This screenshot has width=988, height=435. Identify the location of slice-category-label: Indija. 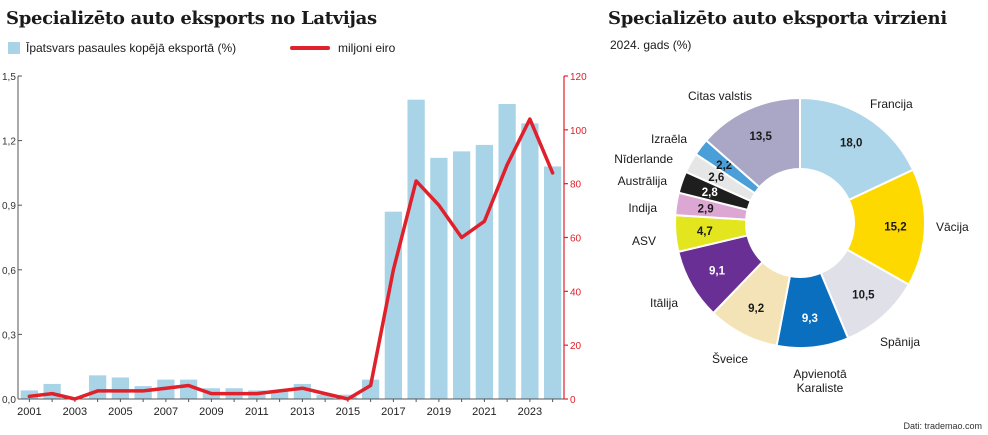
(642, 208).